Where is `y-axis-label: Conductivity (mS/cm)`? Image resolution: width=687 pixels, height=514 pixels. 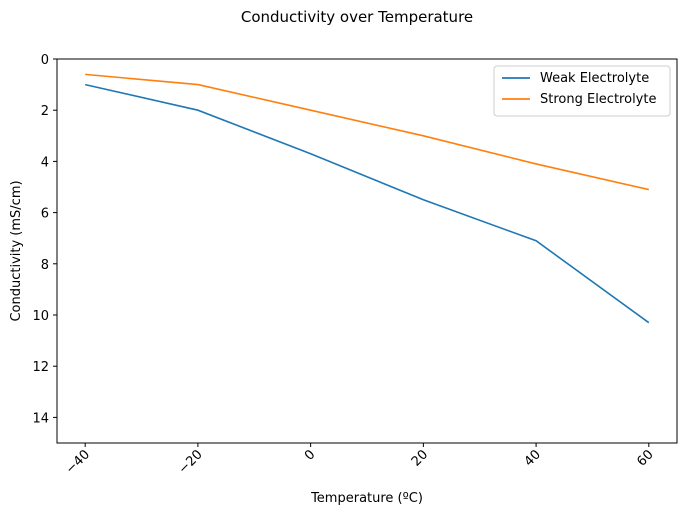
y-axis-label: Conductivity (mS/cm) is located at coordinates (16, 250).